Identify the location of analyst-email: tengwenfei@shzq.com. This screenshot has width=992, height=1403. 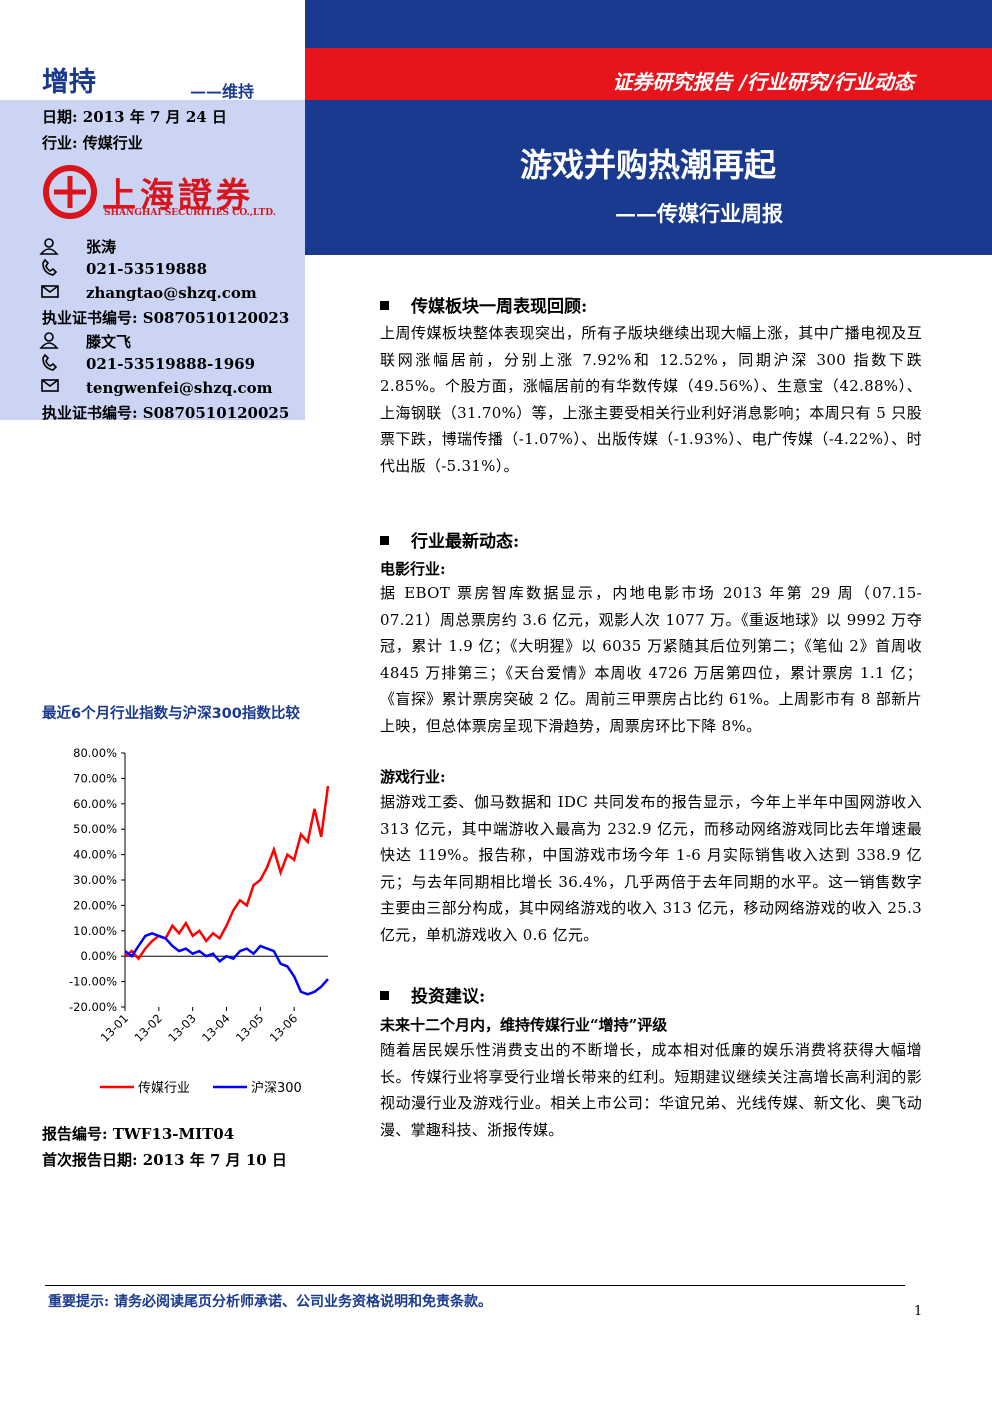
(179, 388).